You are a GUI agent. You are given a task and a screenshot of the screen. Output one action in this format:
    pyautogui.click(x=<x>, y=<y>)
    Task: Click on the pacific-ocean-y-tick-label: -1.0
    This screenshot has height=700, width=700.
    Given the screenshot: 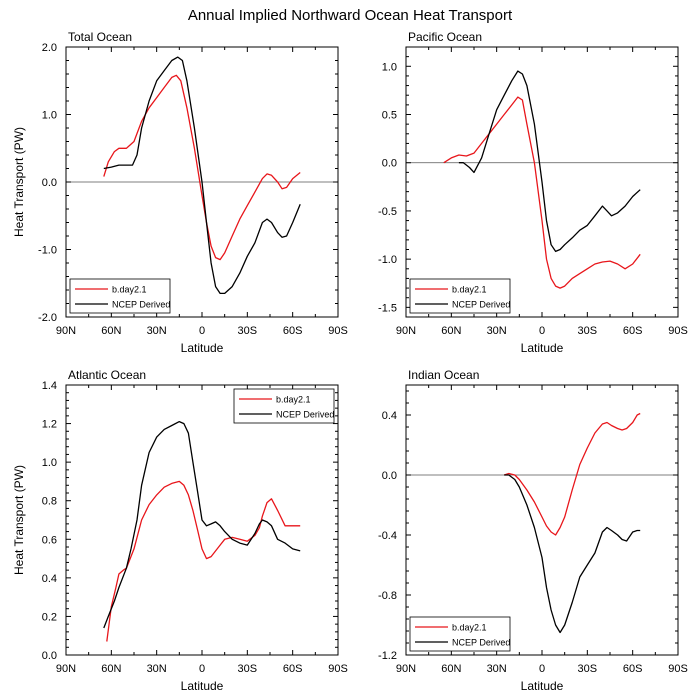 What is the action you would take?
    pyautogui.click(x=387, y=260)
    